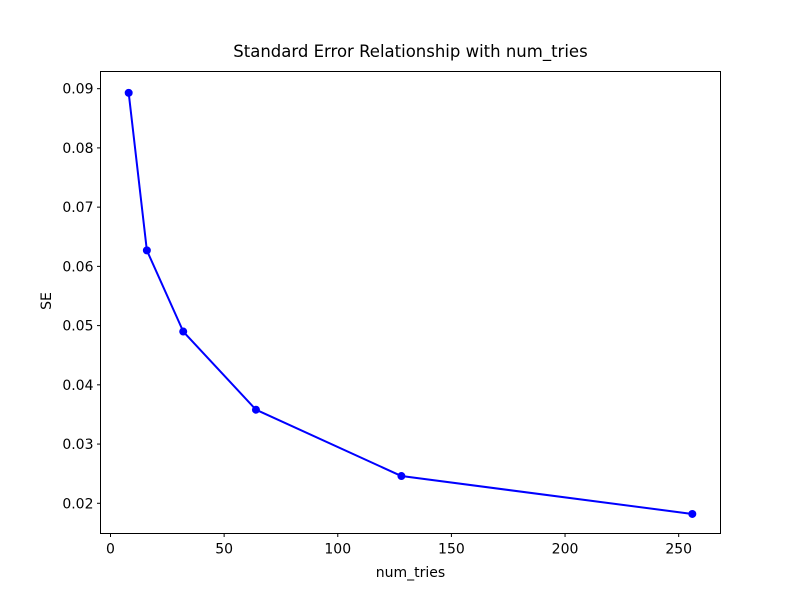 This screenshot has height=600, width=800. What do you see at coordinates (77, 208) in the screenshot?
I see `y-tick-label: 0.07` at bounding box center [77, 208].